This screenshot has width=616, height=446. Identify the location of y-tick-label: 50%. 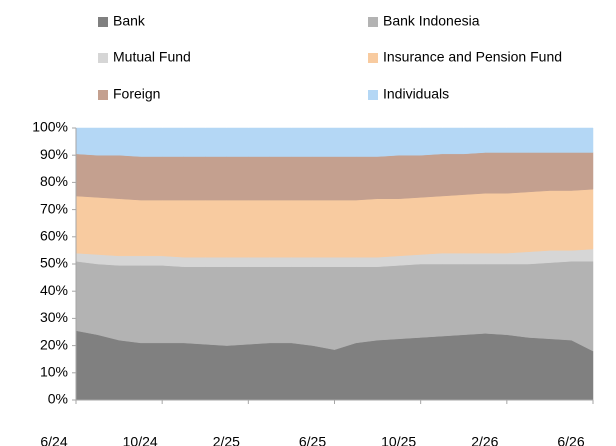
(54, 263).